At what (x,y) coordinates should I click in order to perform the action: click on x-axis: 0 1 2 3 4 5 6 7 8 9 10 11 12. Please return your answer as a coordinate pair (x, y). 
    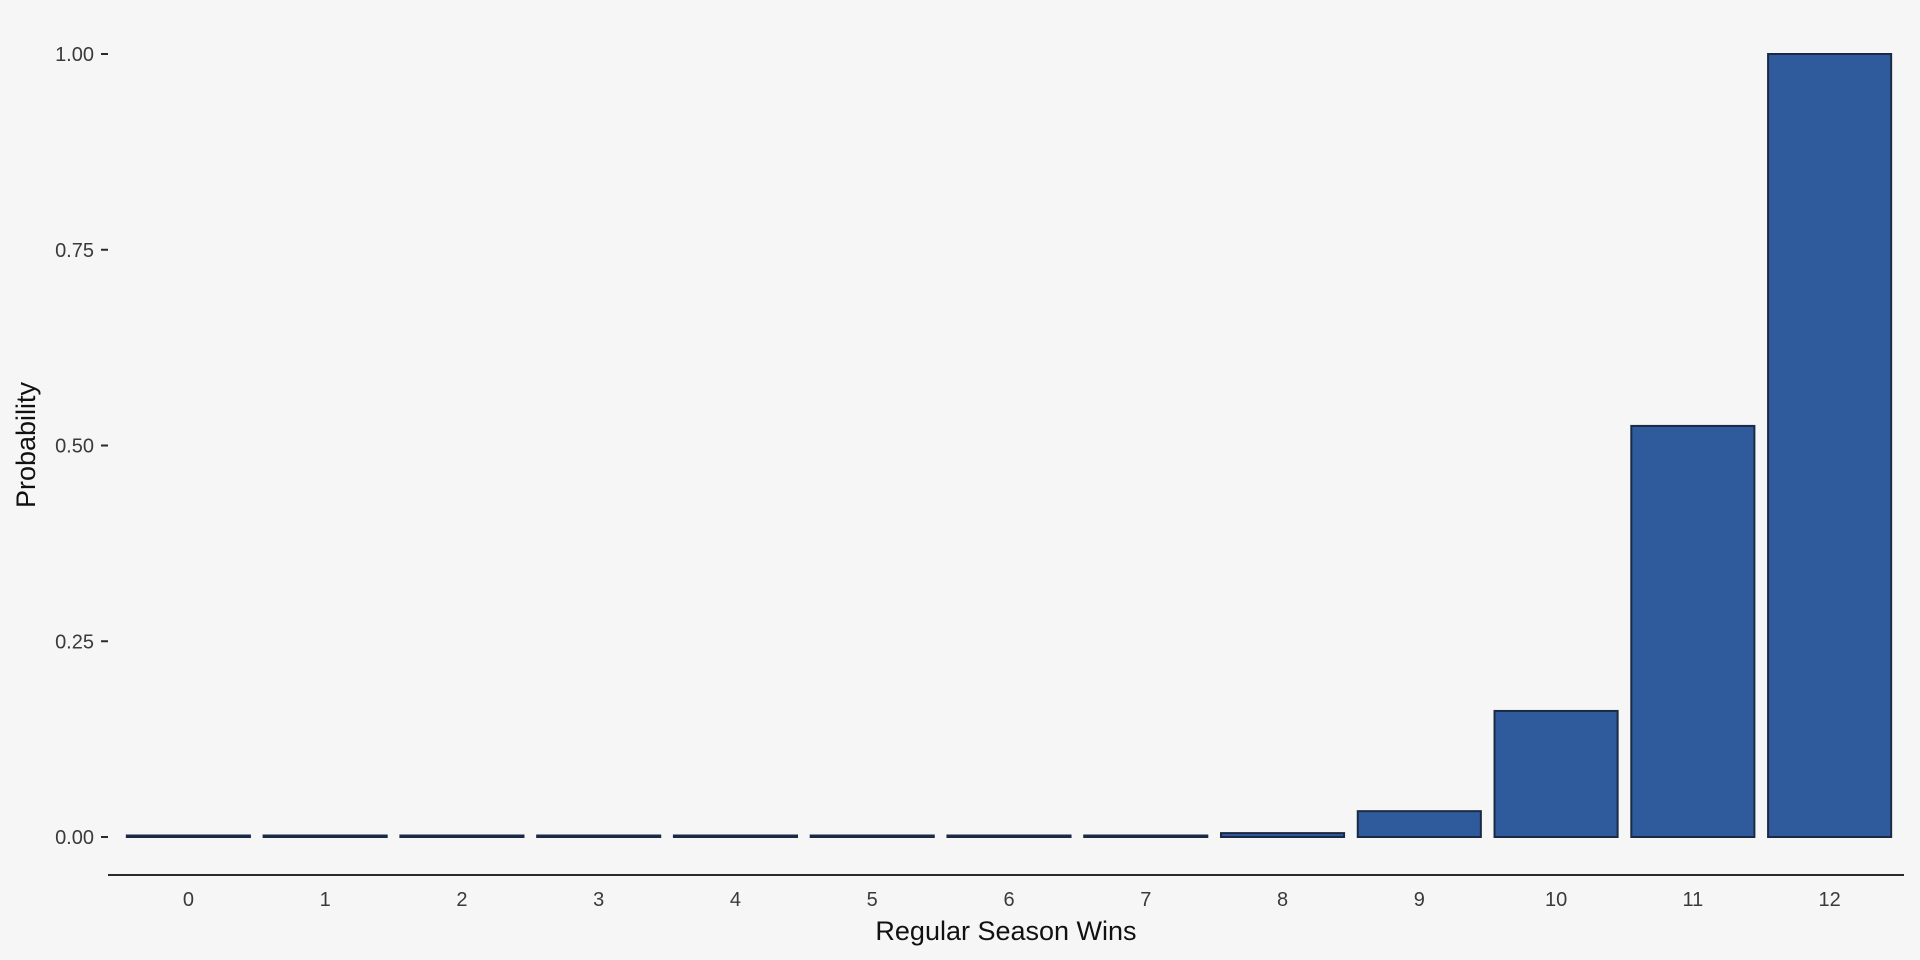
    Looking at the image, I should click on (1006, 892).